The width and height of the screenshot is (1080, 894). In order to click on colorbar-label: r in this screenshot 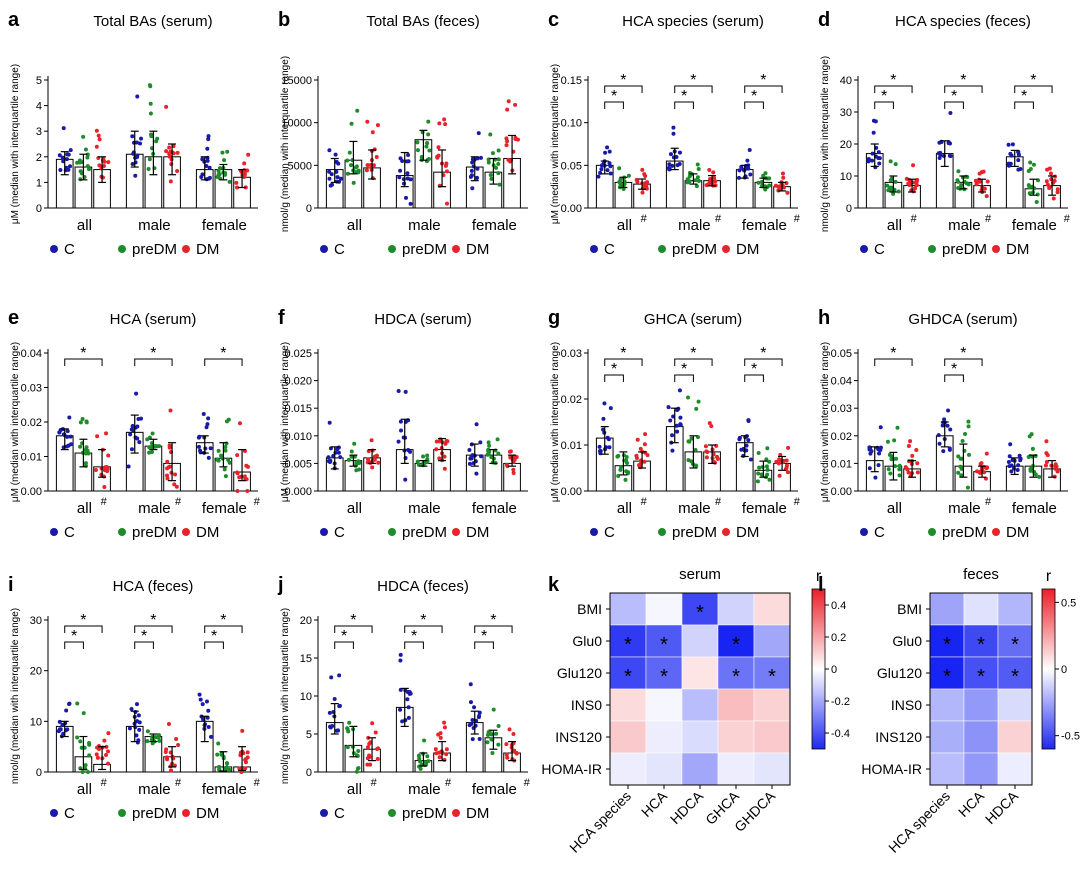, I will do `click(1049, 576)`.